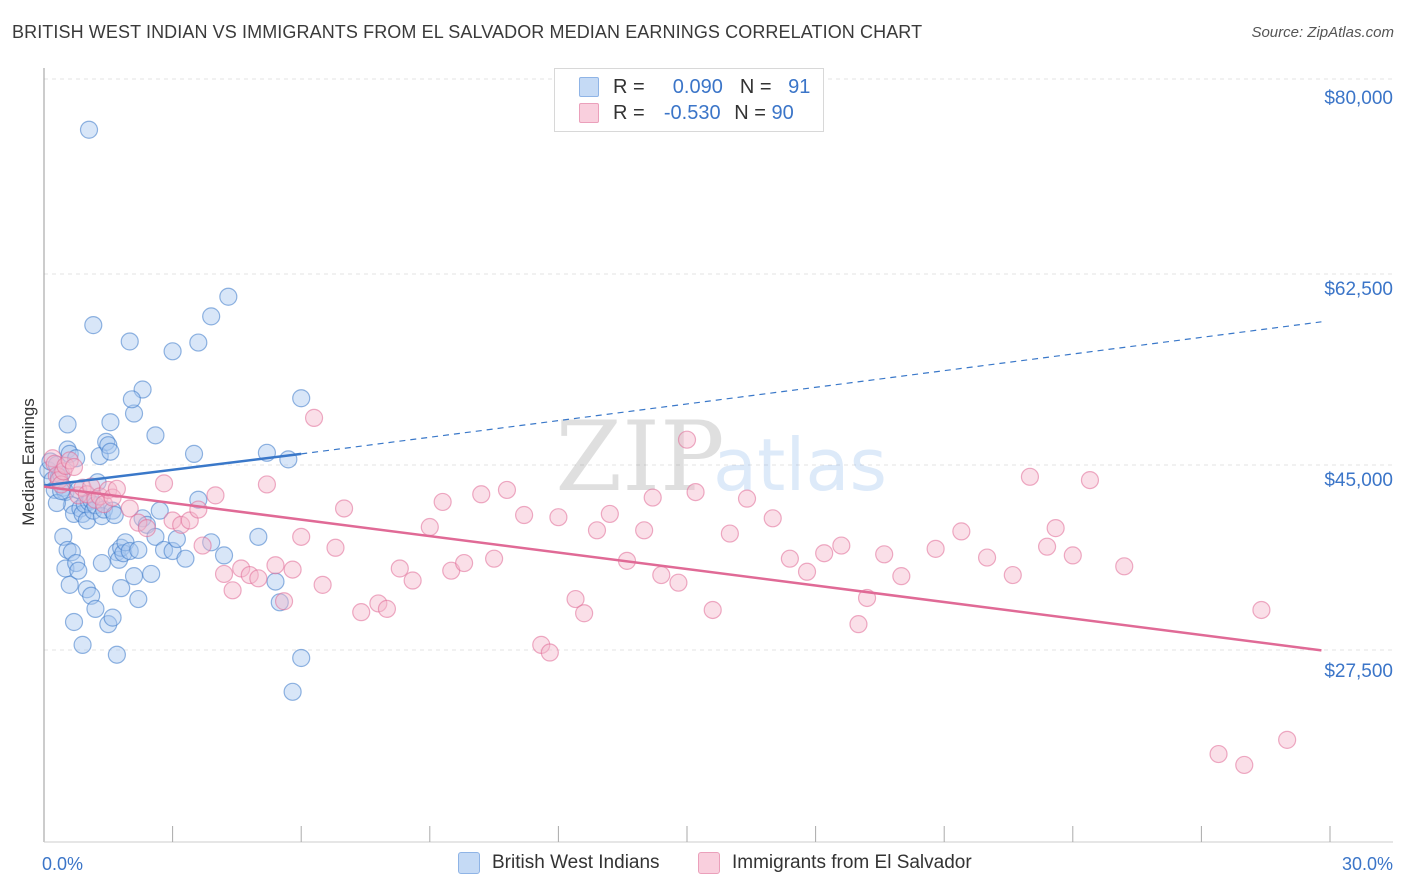 The height and width of the screenshot is (892, 1406). Describe the element at coordinates (469, 863) in the screenshot. I see `bottom-legend-swatch-blue` at that location.